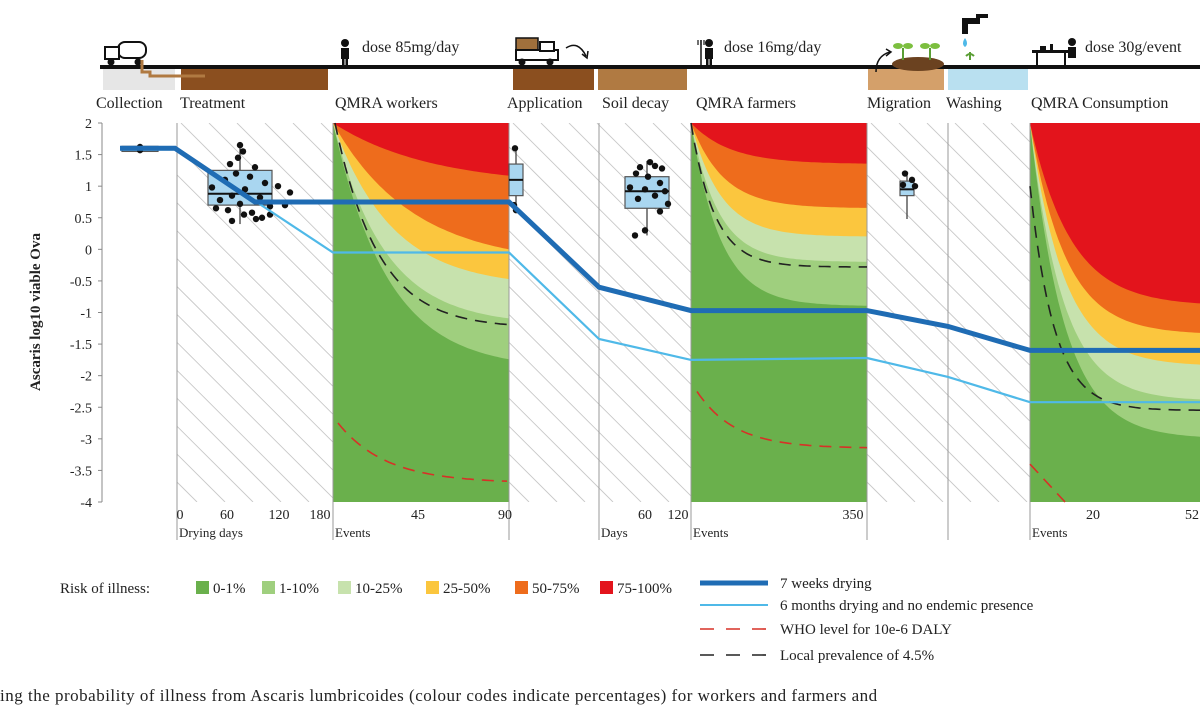 Image resolution: width=1200 pixels, height=706 pixels. What do you see at coordinates (105, 589) in the screenshot?
I see `risk-legend-title: Risk of illness:` at bounding box center [105, 589].